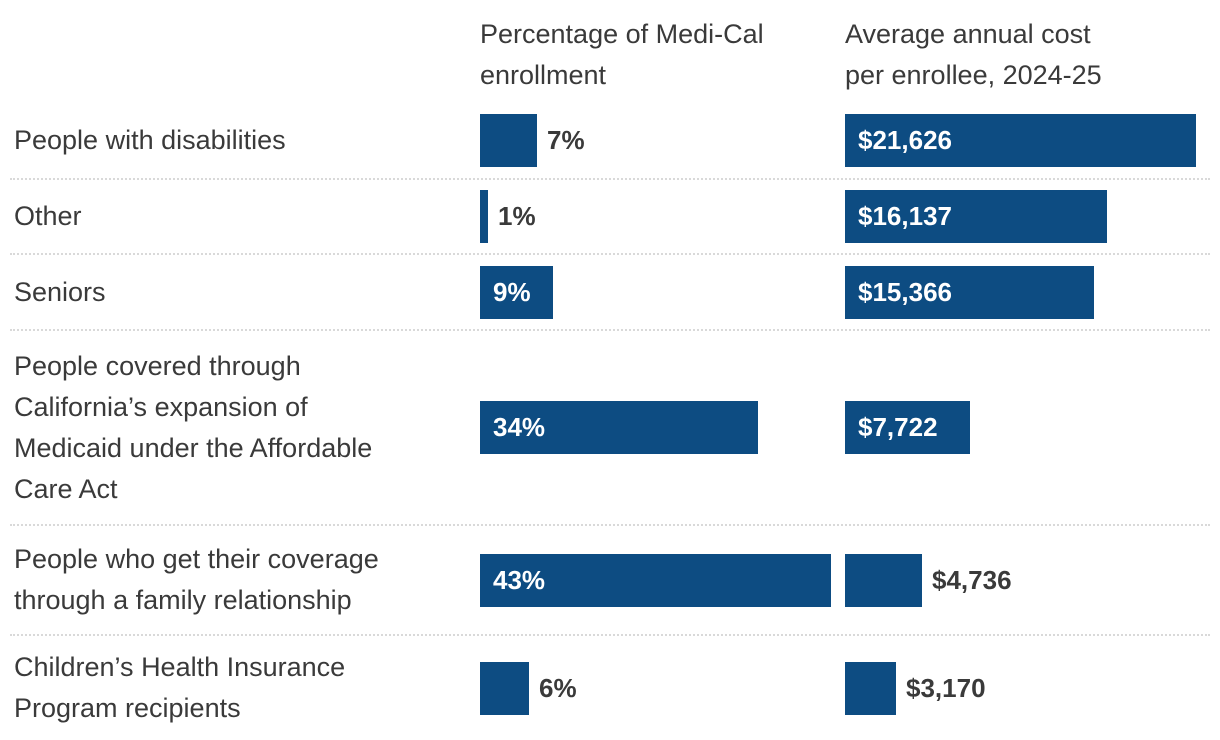  I want to click on cost-bar-cell: $3,170, so click(1027, 688).